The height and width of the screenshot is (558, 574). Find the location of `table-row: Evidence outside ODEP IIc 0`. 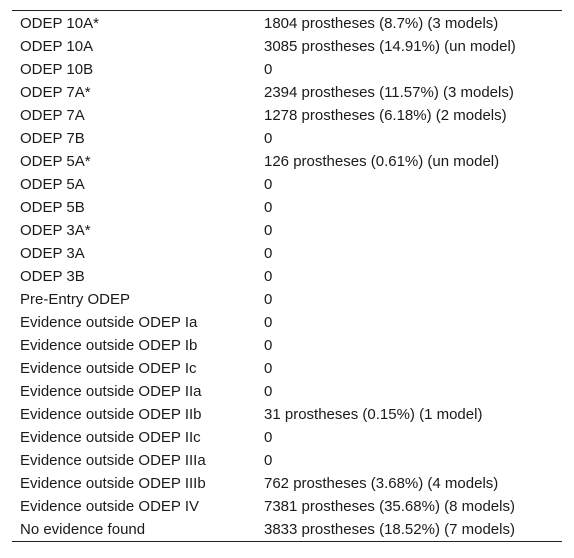

table-row: Evidence outside ODEP IIc 0 is located at coordinates (287, 437).